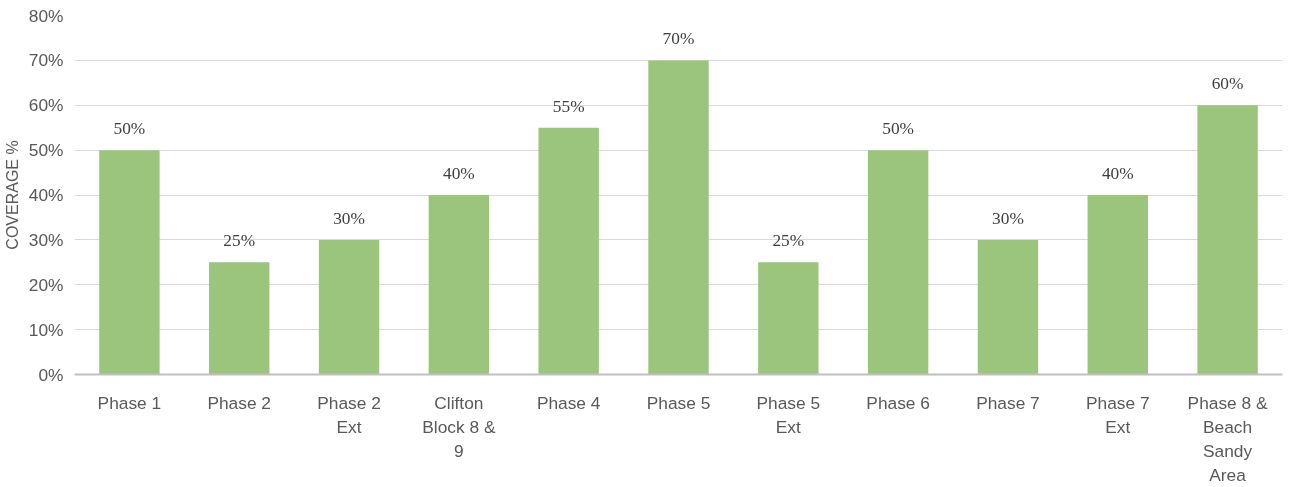 The image size is (1302, 487). What do you see at coordinates (46, 150) in the screenshot?
I see `y-tick-label: 50%` at bounding box center [46, 150].